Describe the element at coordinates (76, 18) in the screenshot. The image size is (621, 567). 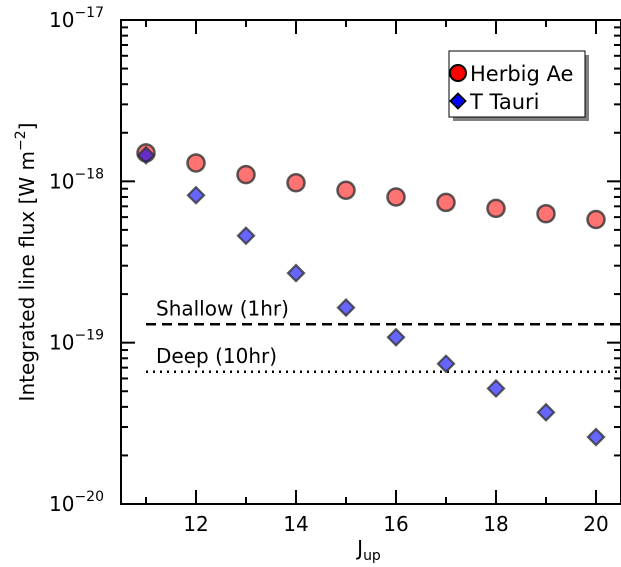
I see `y-tick-label: 10−17` at that location.